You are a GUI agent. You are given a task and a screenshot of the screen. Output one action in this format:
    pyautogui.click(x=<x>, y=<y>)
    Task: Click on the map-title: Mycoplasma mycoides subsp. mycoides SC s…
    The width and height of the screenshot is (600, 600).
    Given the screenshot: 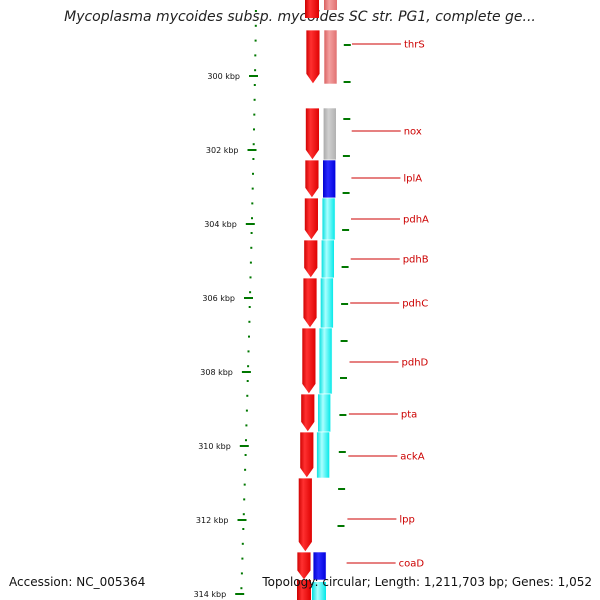 What is the action you would take?
    pyautogui.click(x=300, y=17)
    